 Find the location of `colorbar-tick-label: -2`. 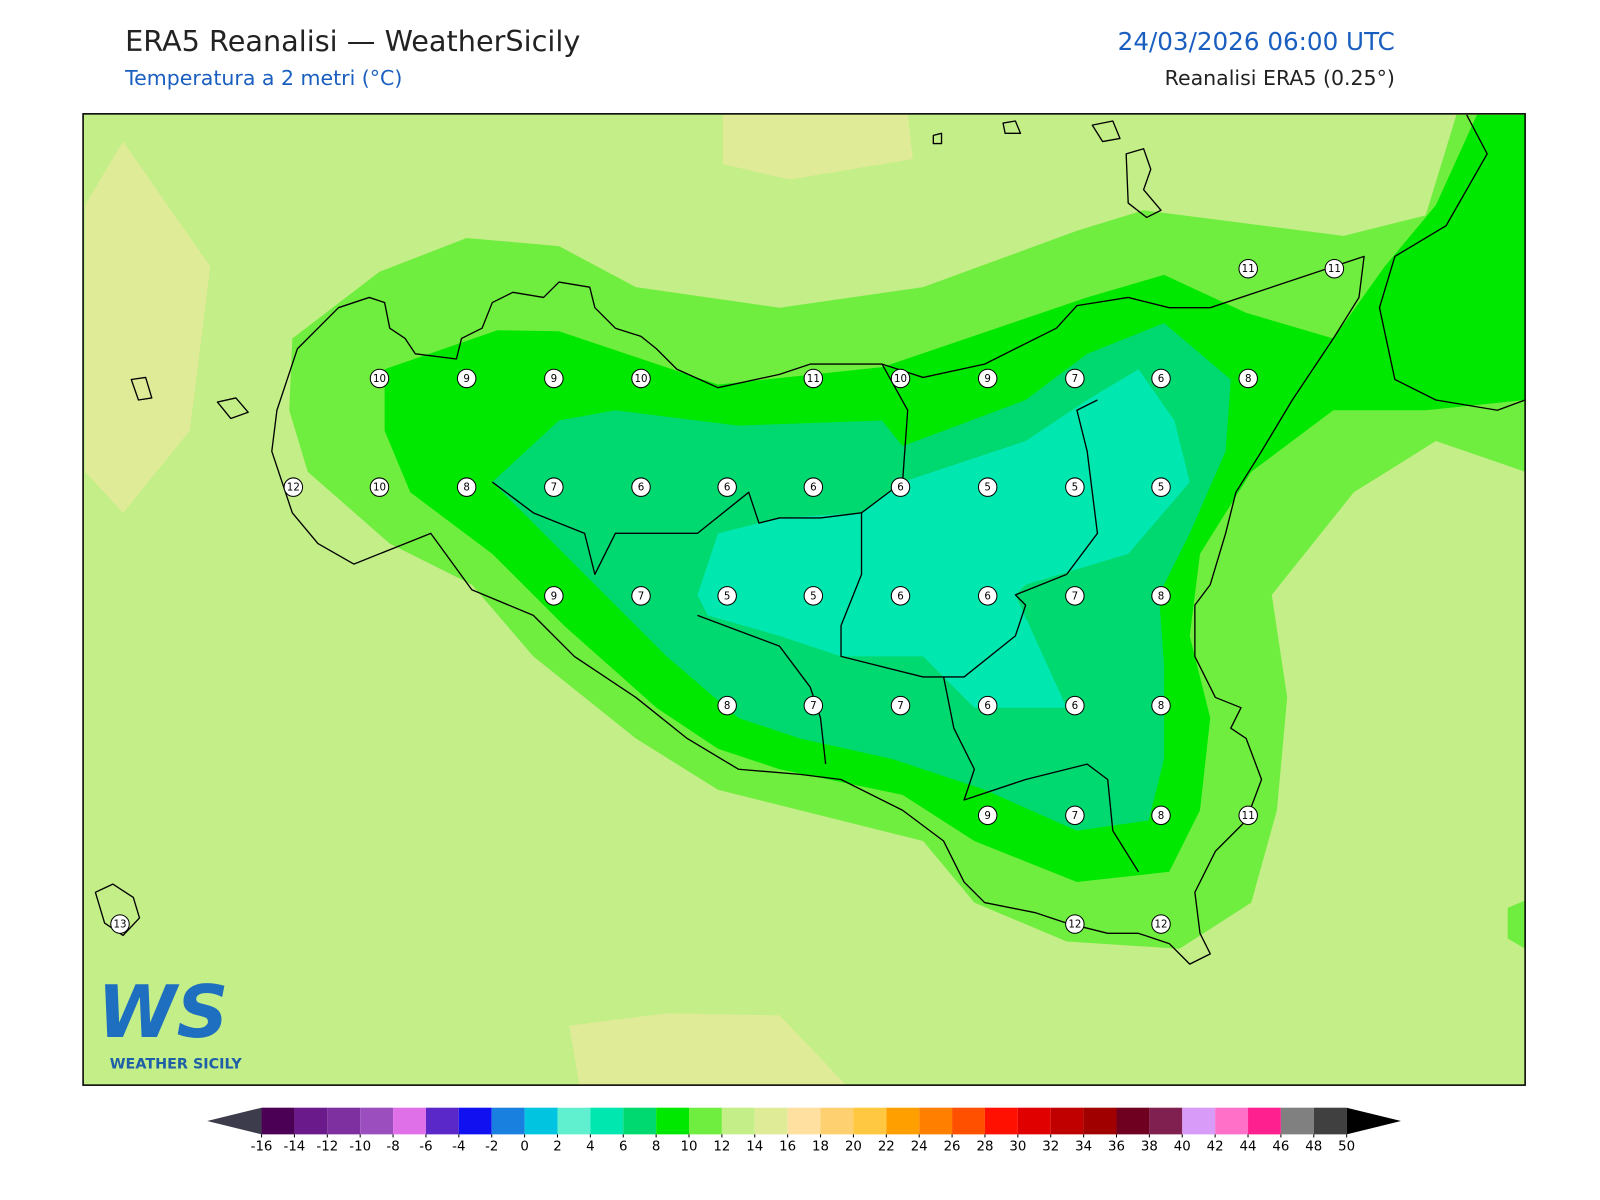

colorbar-tick-label: -2 is located at coordinates (491, 1147).